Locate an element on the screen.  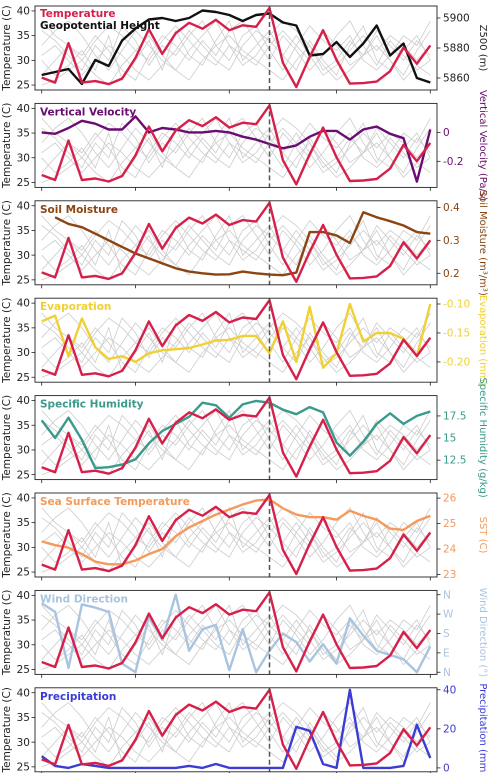
right-tick-label: 17.5 is located at coordinates (454, 417).